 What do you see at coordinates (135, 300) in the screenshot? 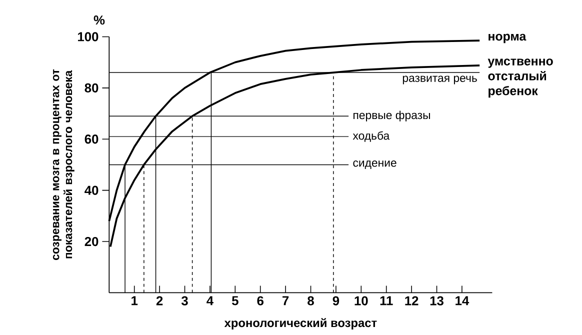
I see `x-tick-label: 1` at bounding box center [135, 300].